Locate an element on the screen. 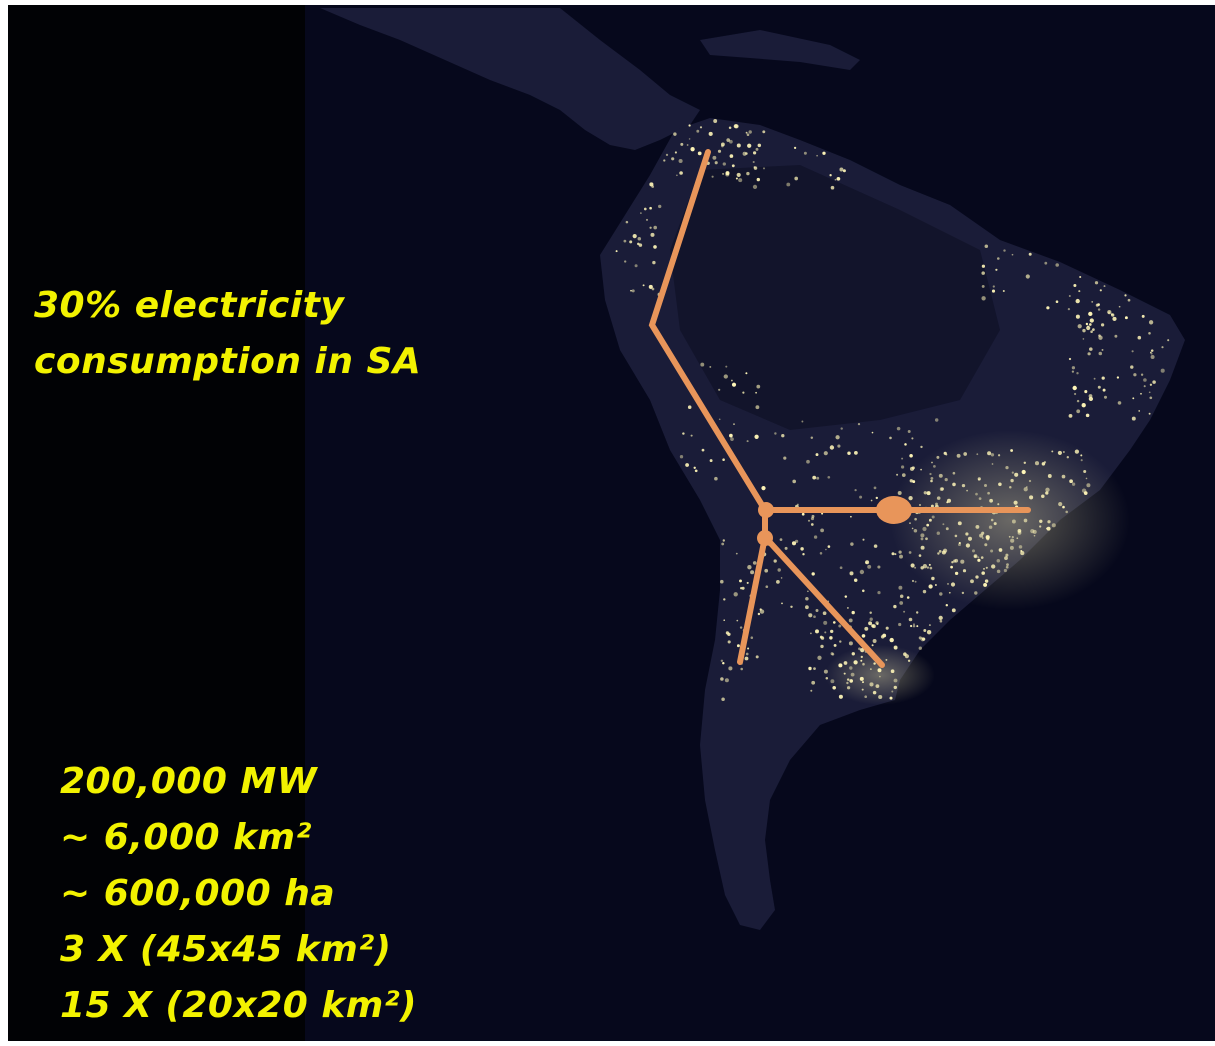 This screenshot has height=1046, width=1215. amazon-dark-interior is located at coordinates (835, 297).